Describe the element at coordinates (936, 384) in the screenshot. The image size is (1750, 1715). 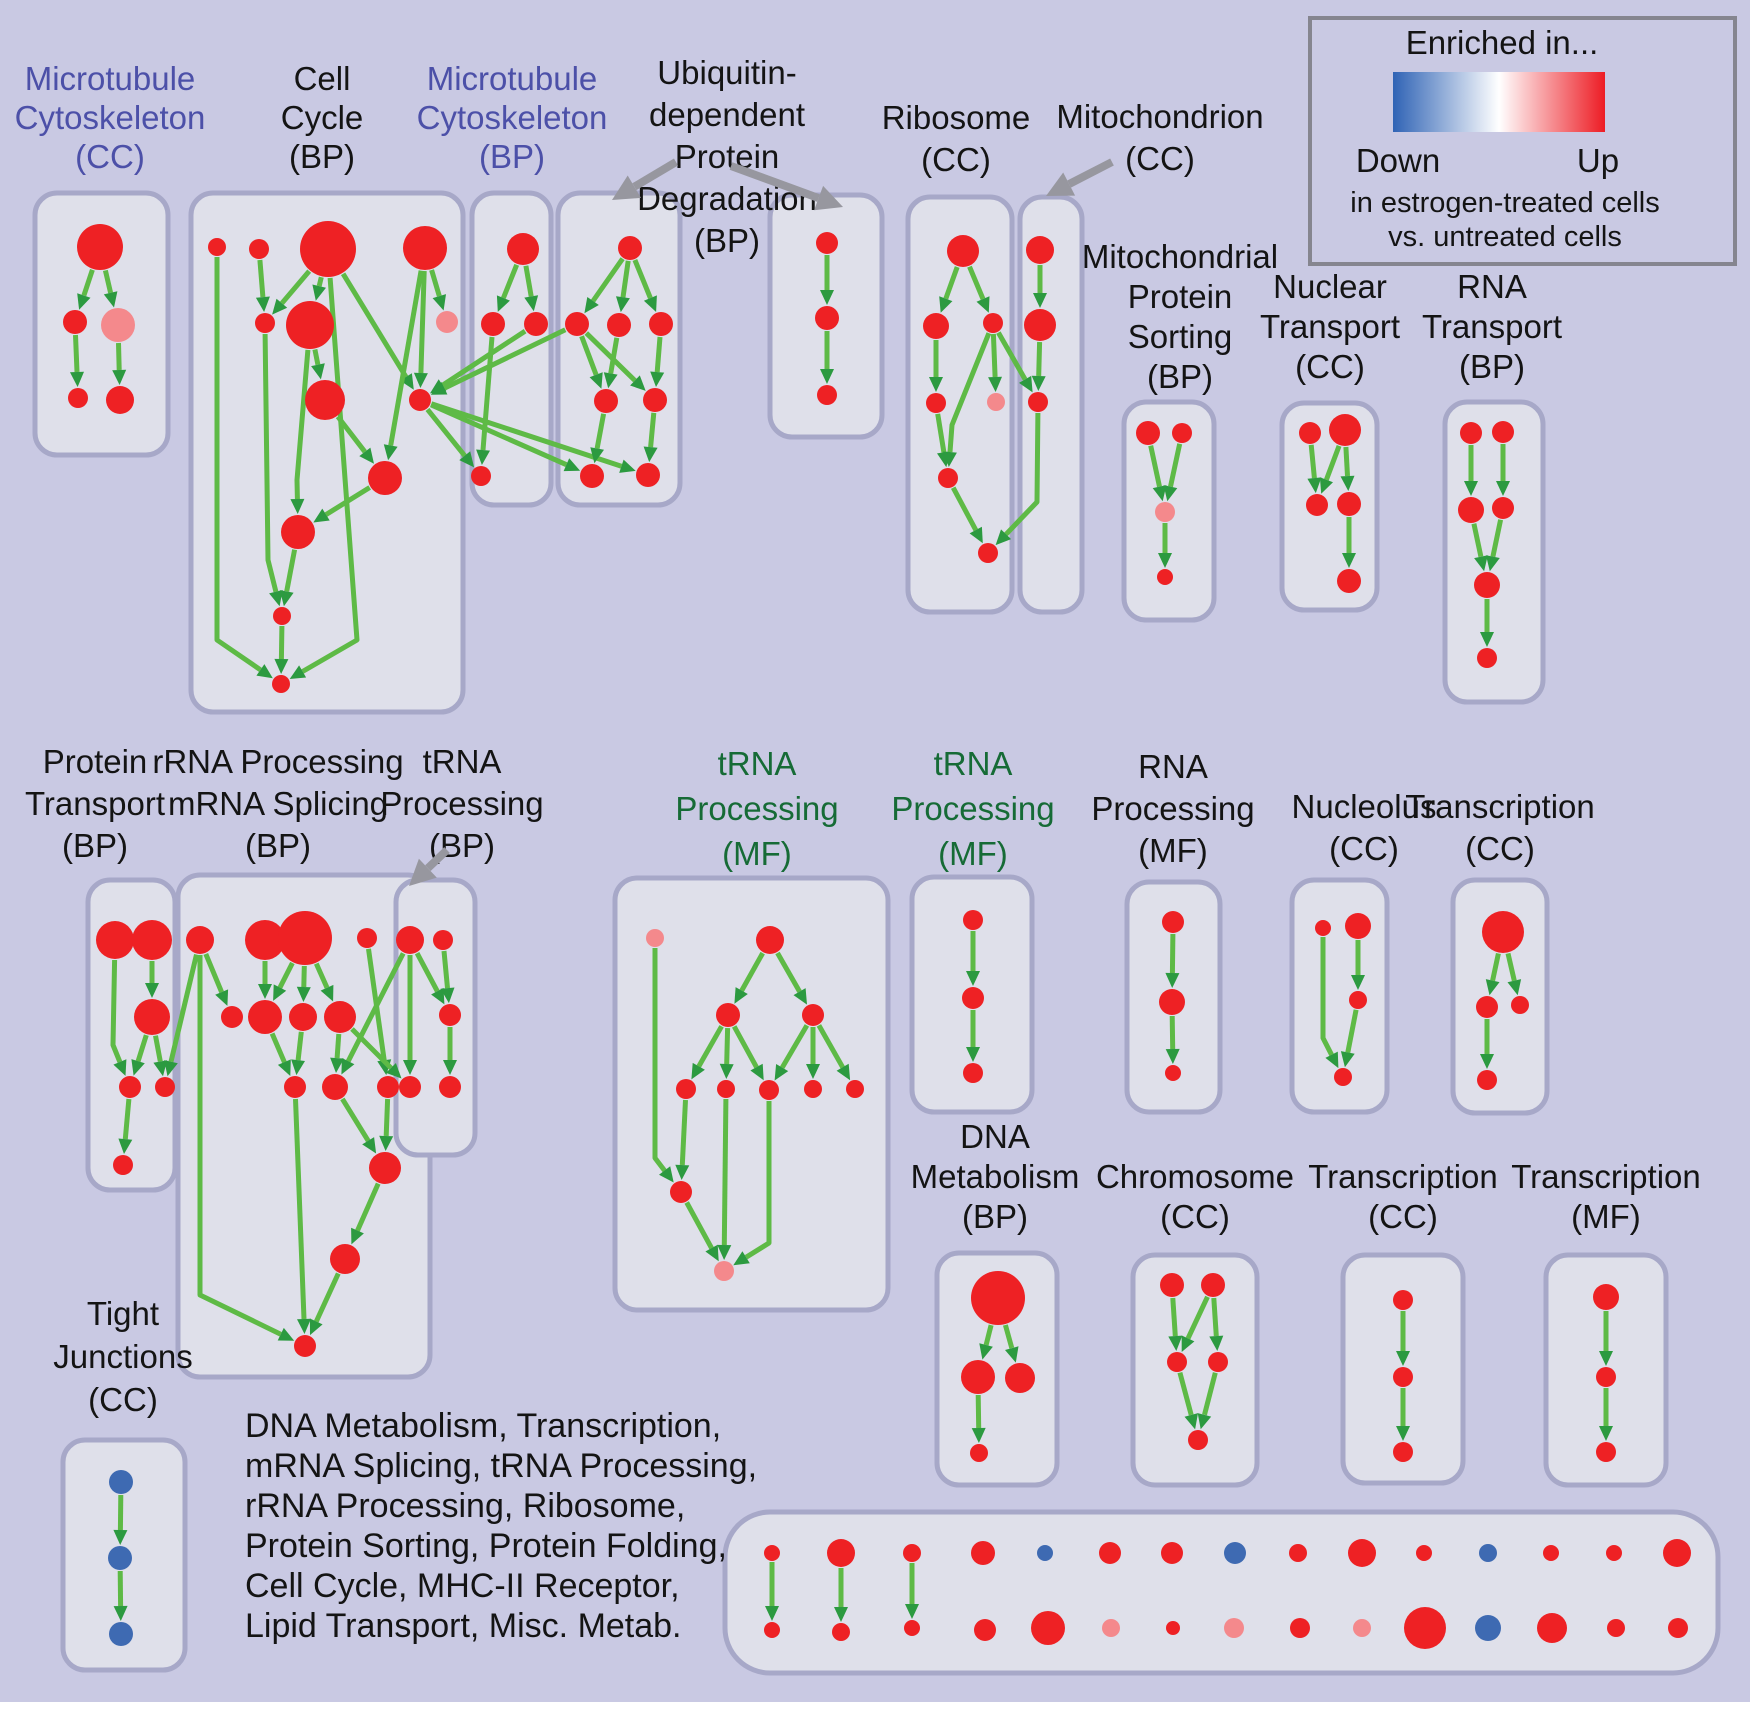
I see `edge-r2-r4-head` at that location.